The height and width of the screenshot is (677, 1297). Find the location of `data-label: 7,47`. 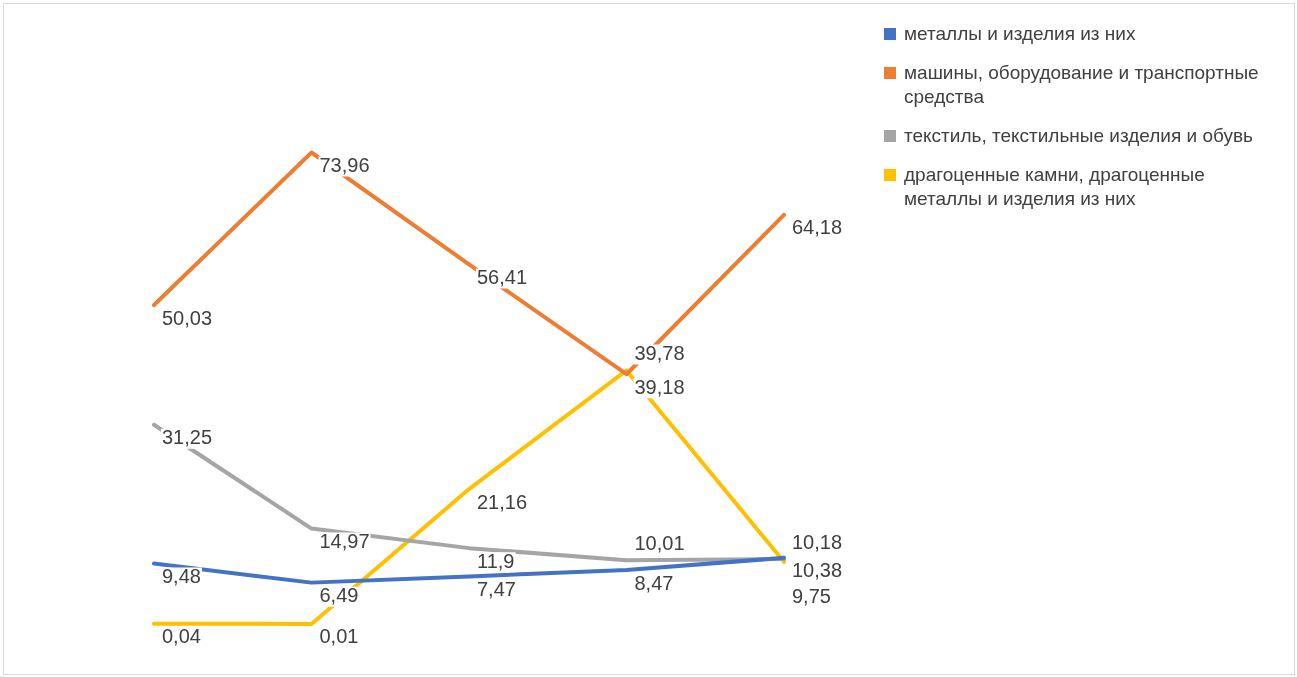

data-label: 7,47 is located at coordinates (496, 588).